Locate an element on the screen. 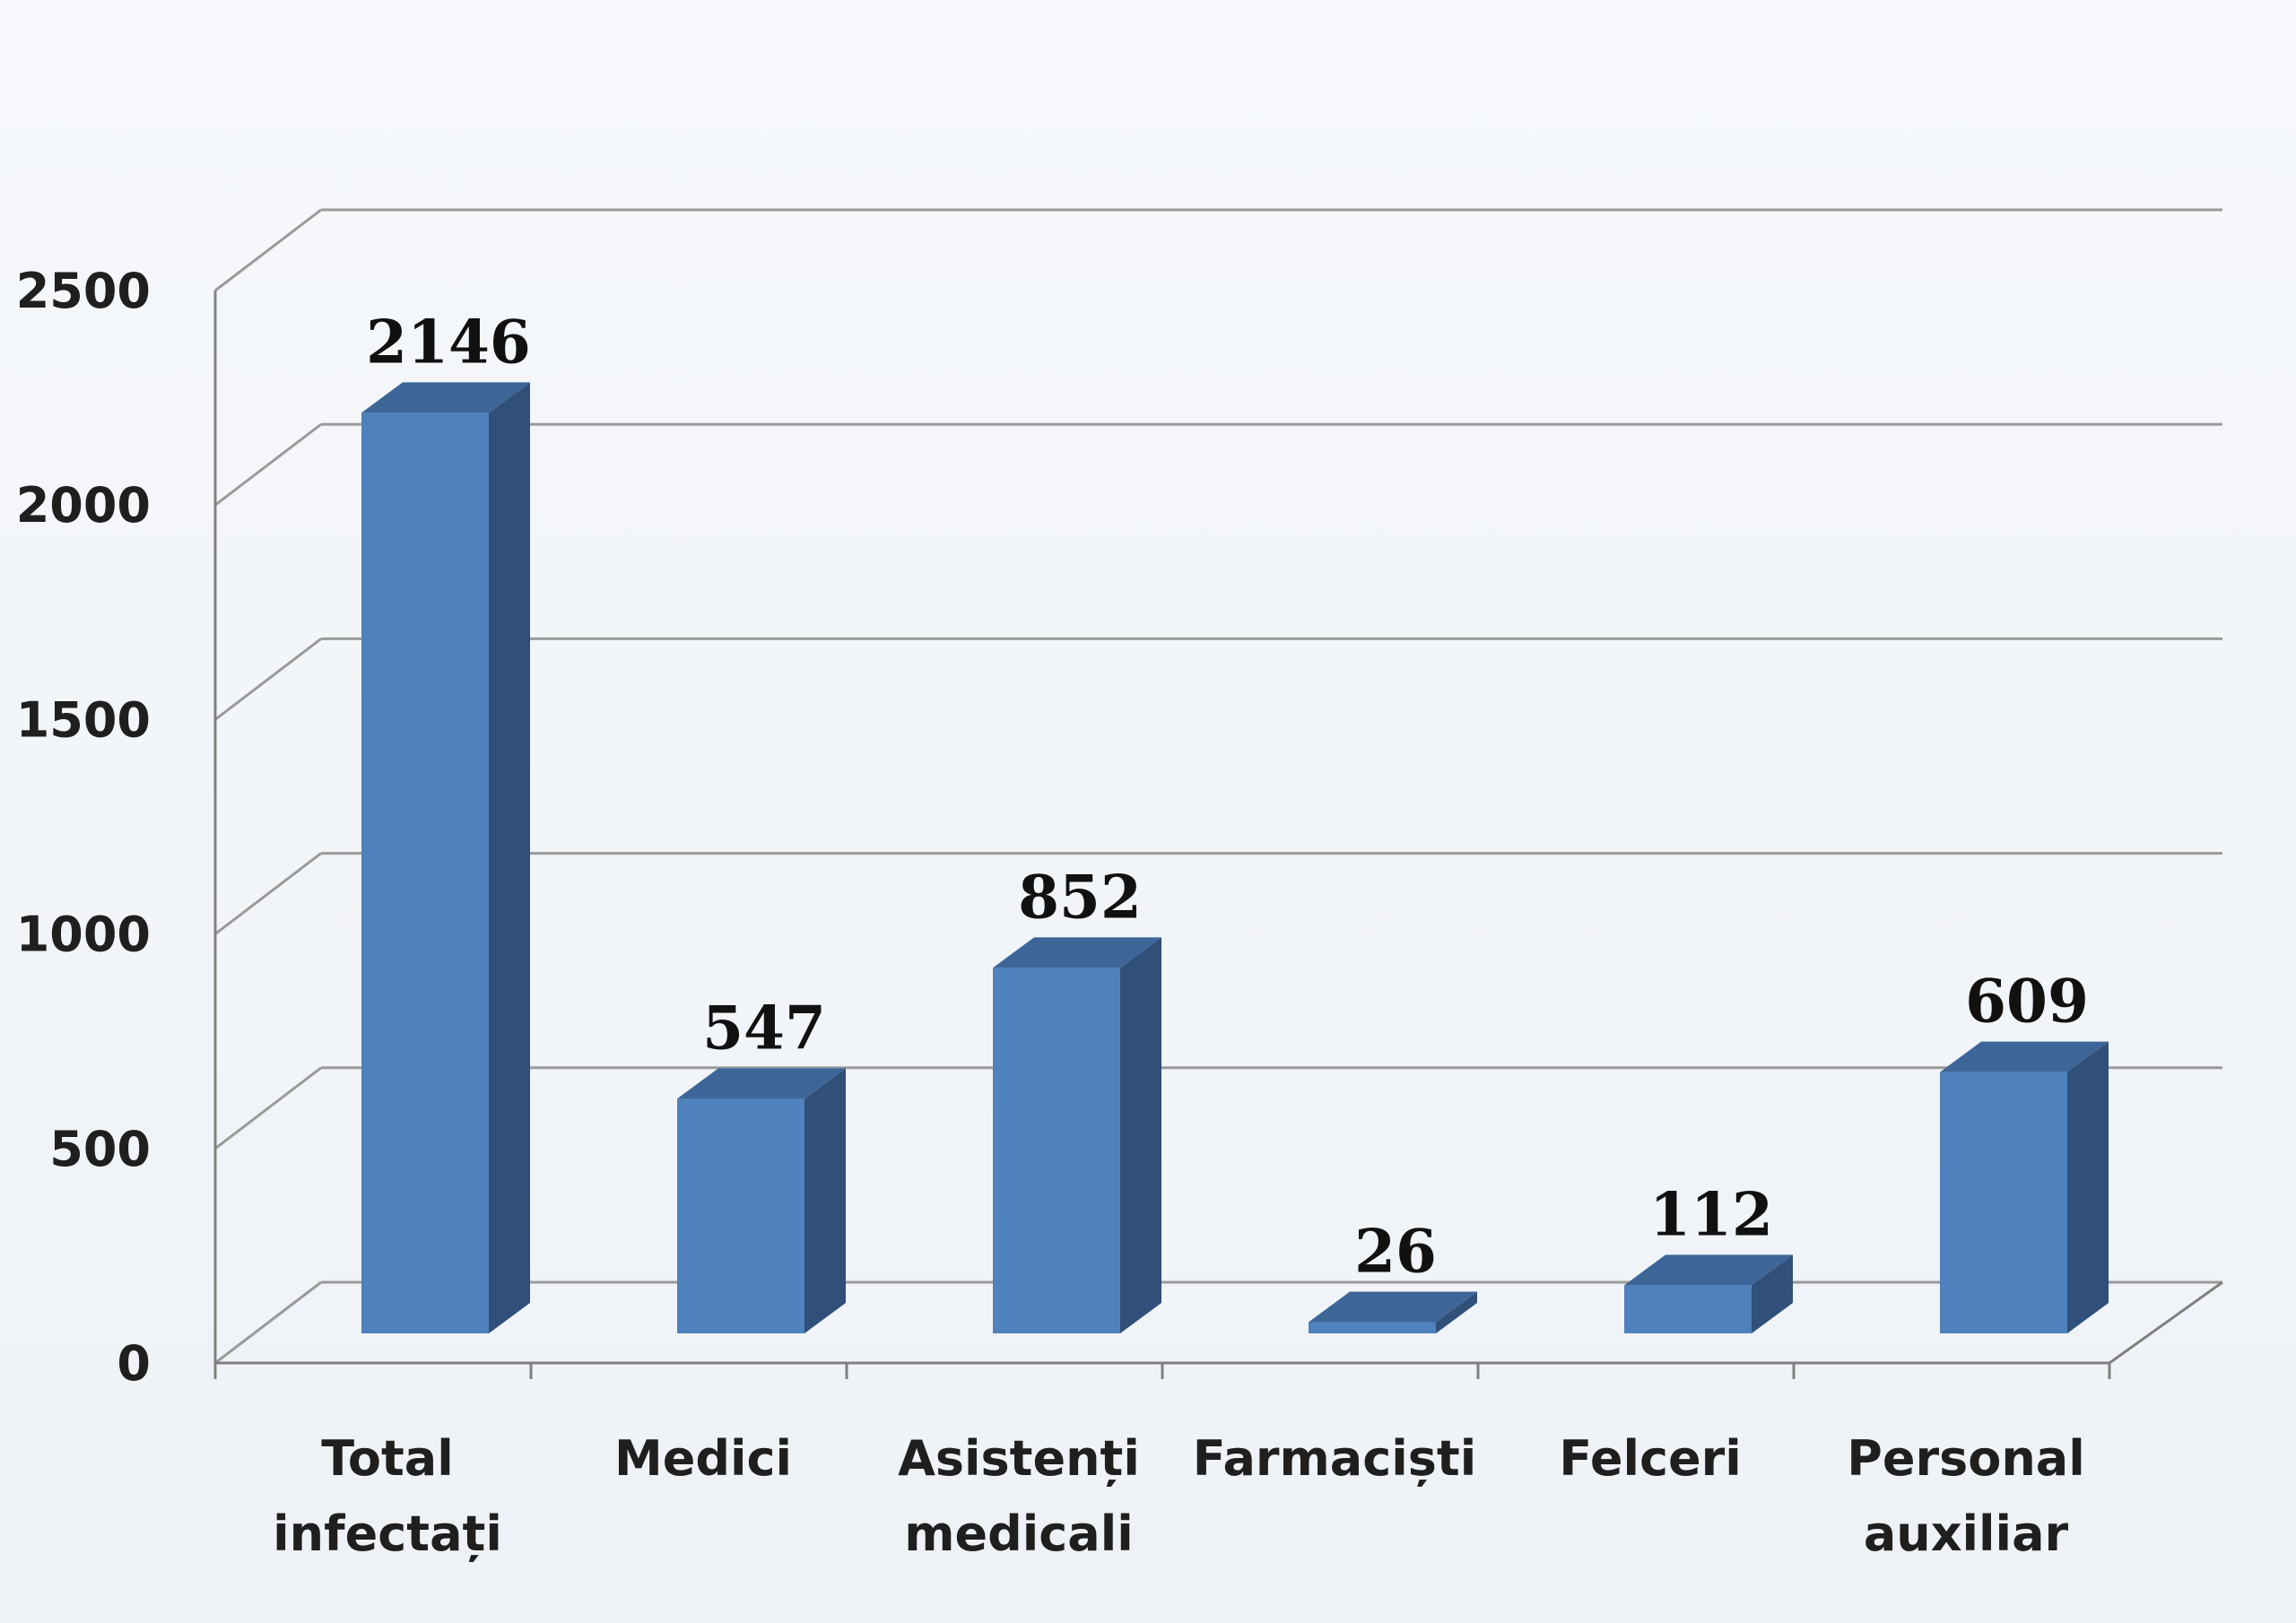 This screenshot has height=1623, width=2296. category-label-2-0: Asistenți is located at coordinates (1019, 1458).